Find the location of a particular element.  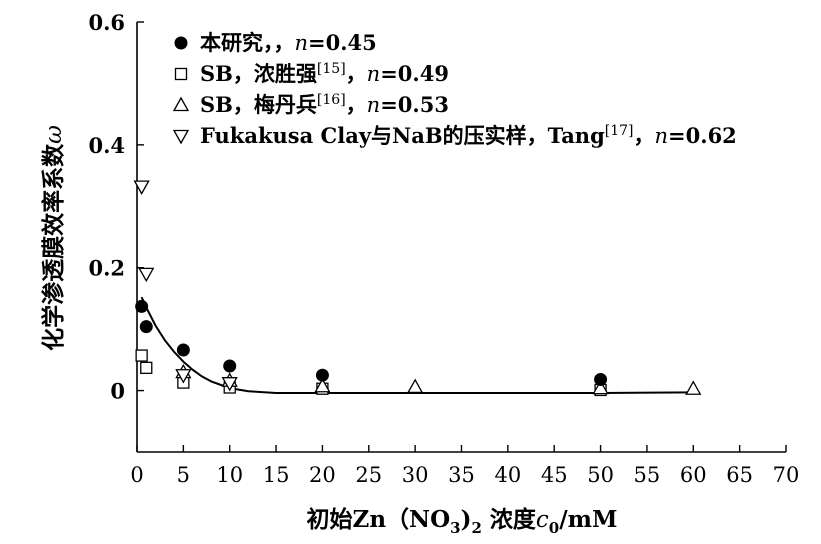

legend-entry: SB，浓胜强[15]，n=0.49 is located at coordinates (324, 73).